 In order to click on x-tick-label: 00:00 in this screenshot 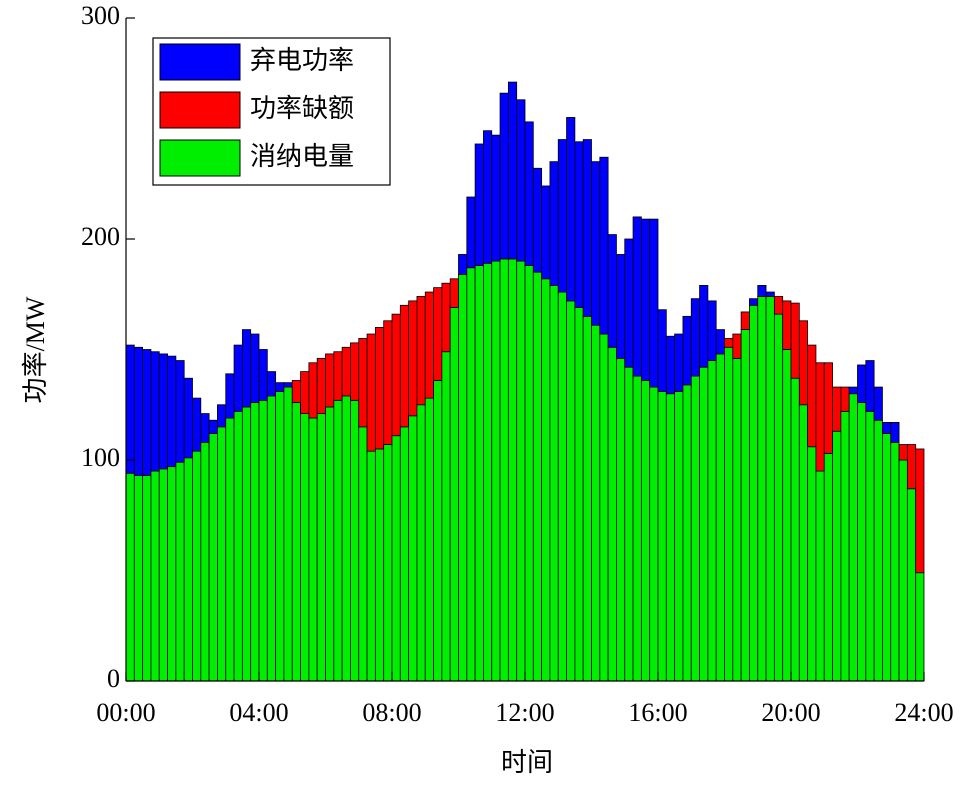, I will do `click(125, 712)`.